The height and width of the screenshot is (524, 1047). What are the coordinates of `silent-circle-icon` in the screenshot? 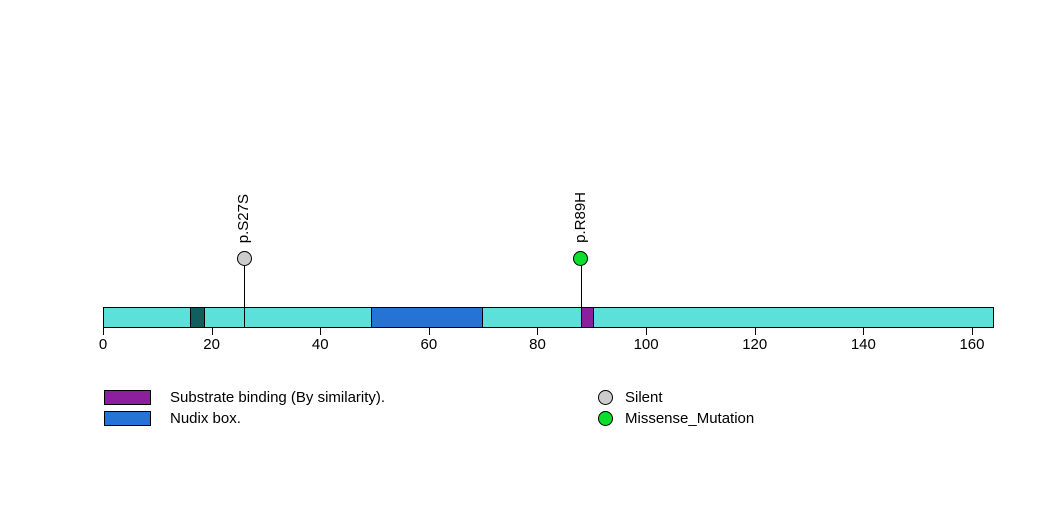 It's located at (605, 397).